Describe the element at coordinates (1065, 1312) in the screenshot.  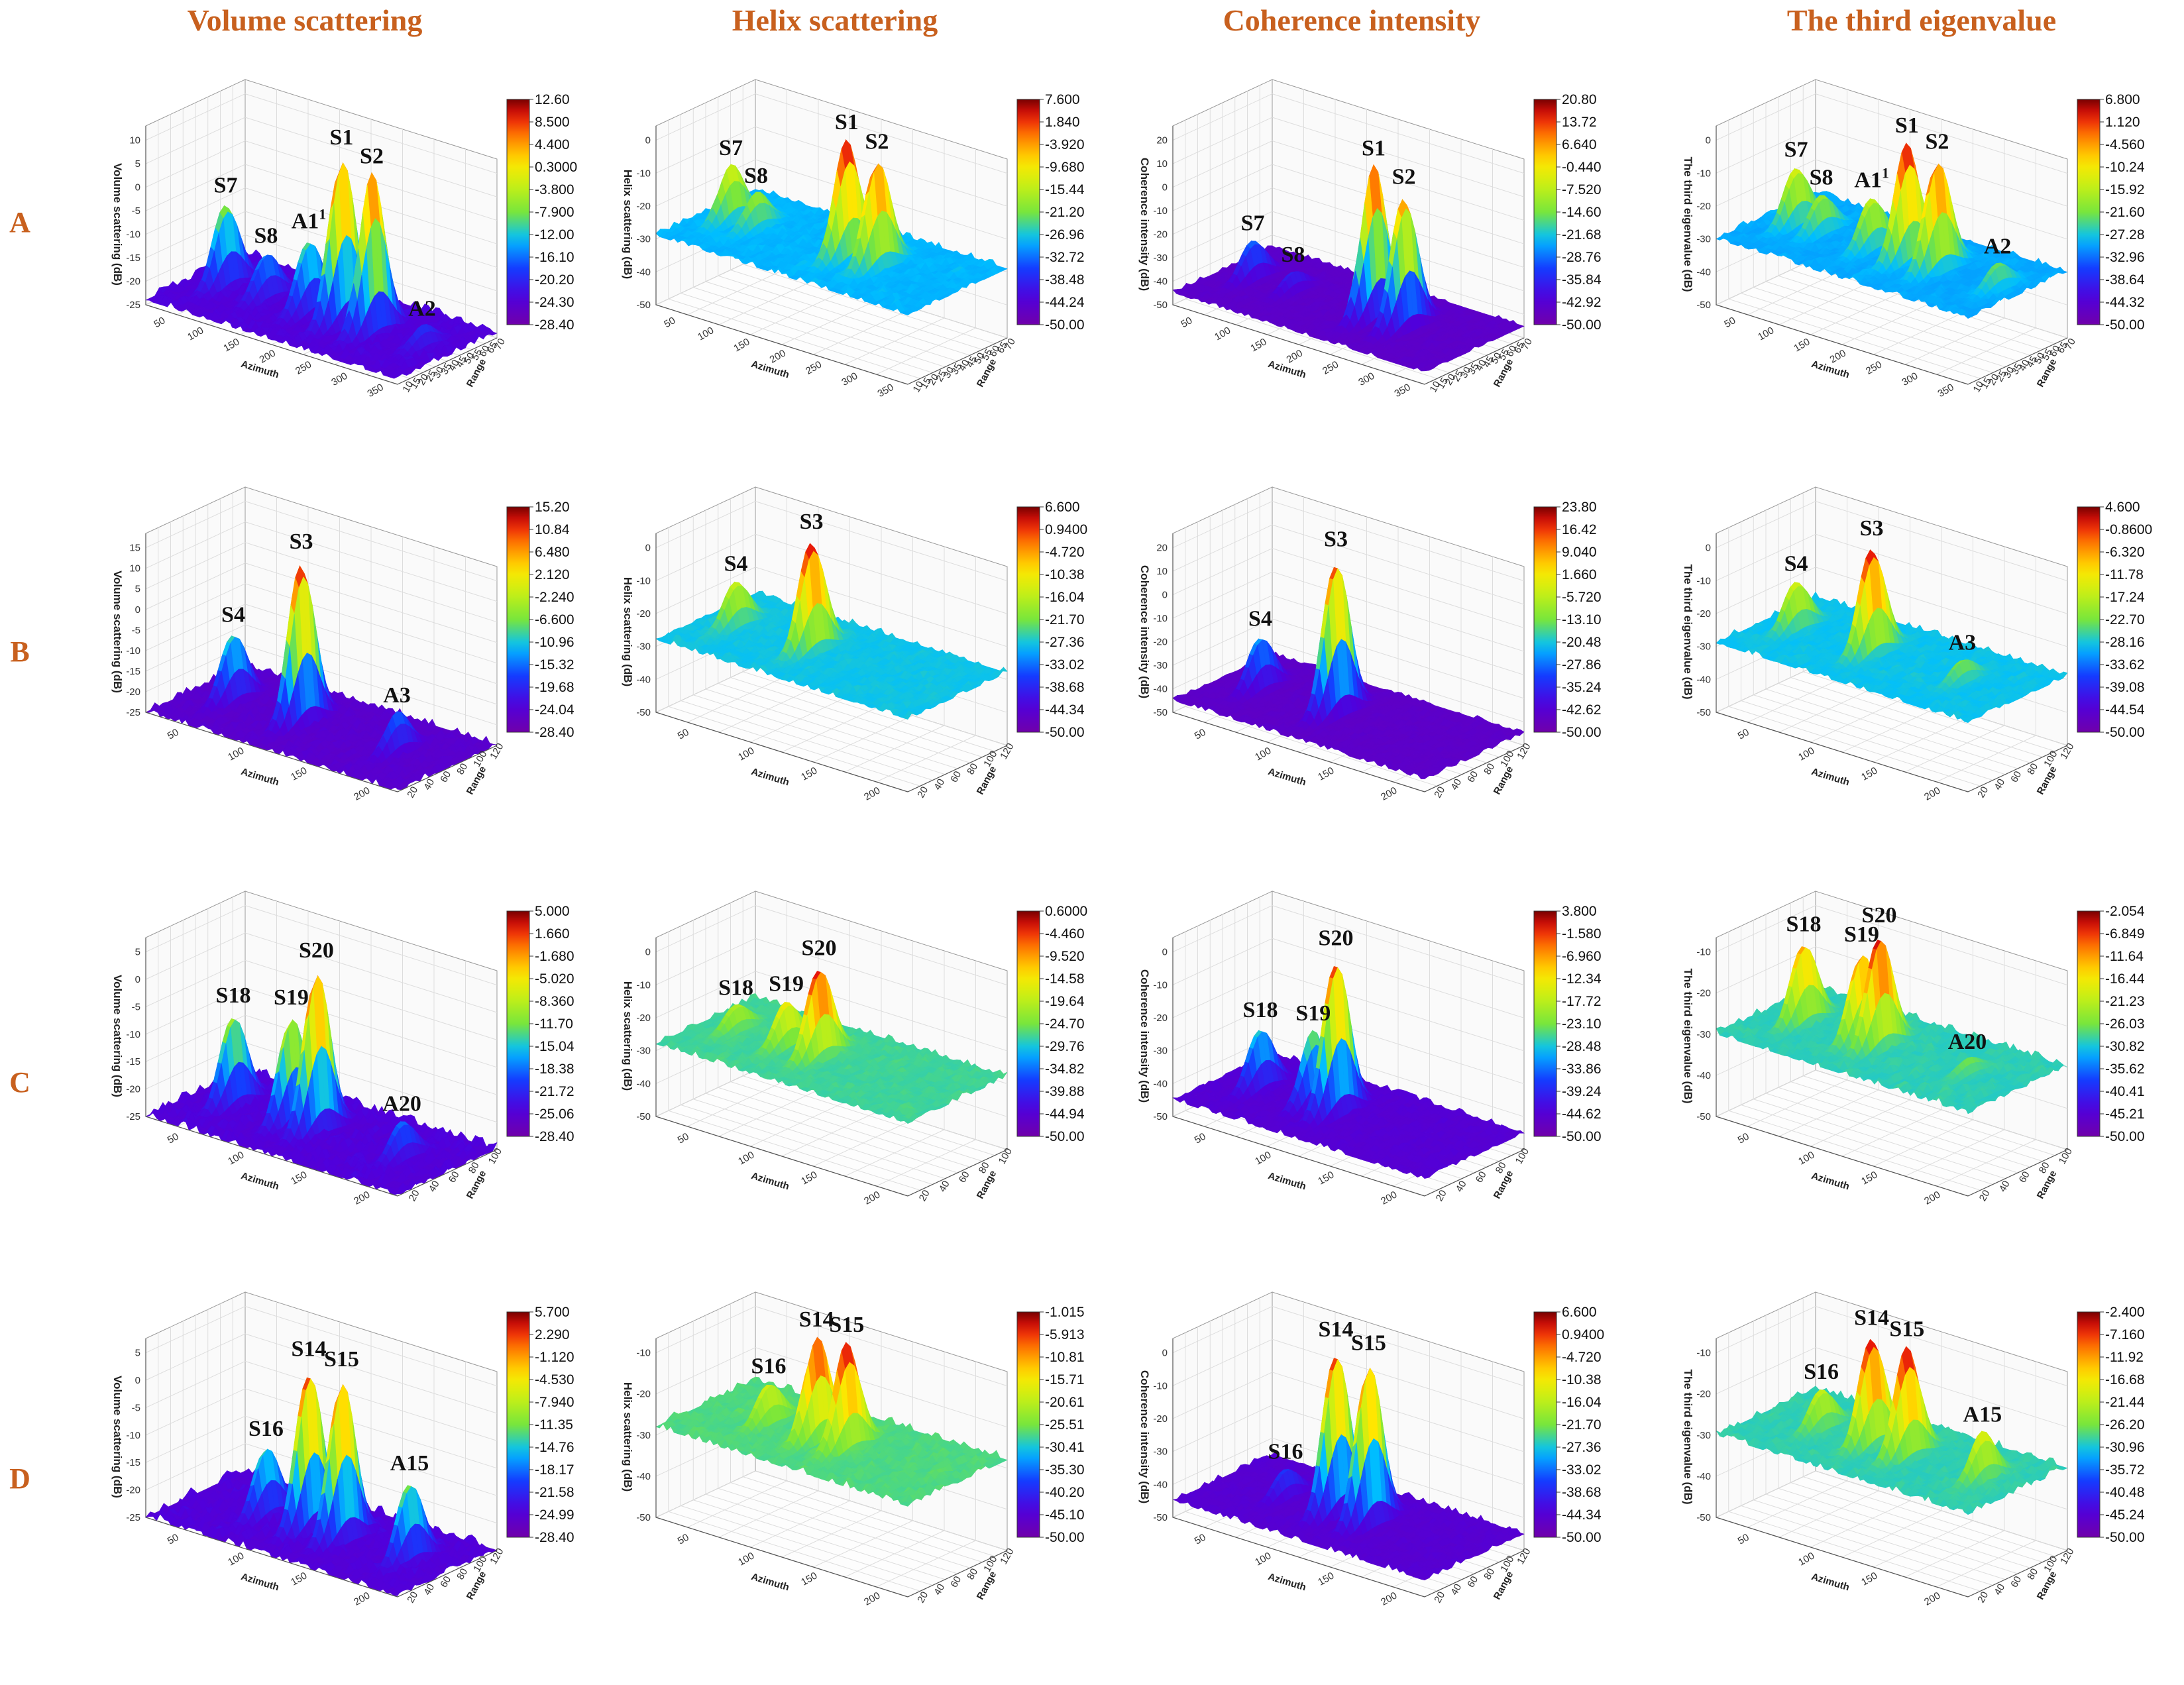
I see `colorbar-label: -1.015` at that location.